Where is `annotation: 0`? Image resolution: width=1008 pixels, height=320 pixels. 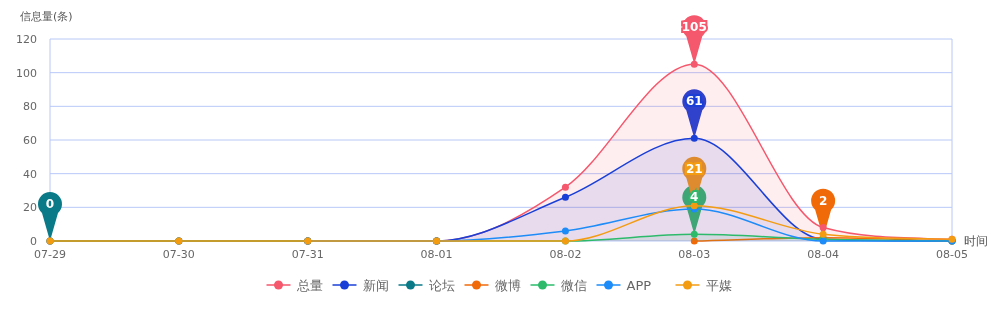
annotation: 0 is located at coordinates (50, 204).